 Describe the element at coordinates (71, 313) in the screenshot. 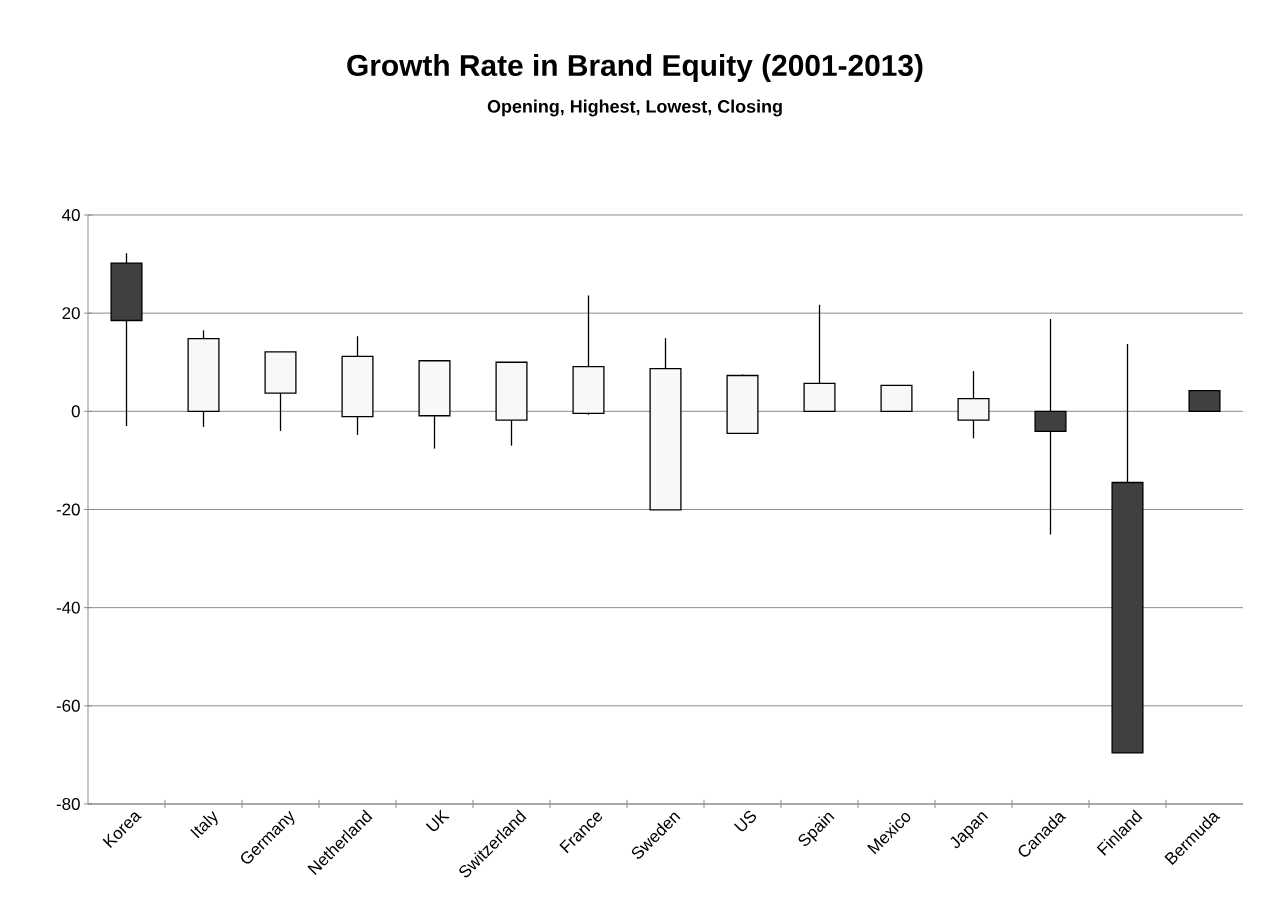

I see `y-tick-label: 20` at that location.